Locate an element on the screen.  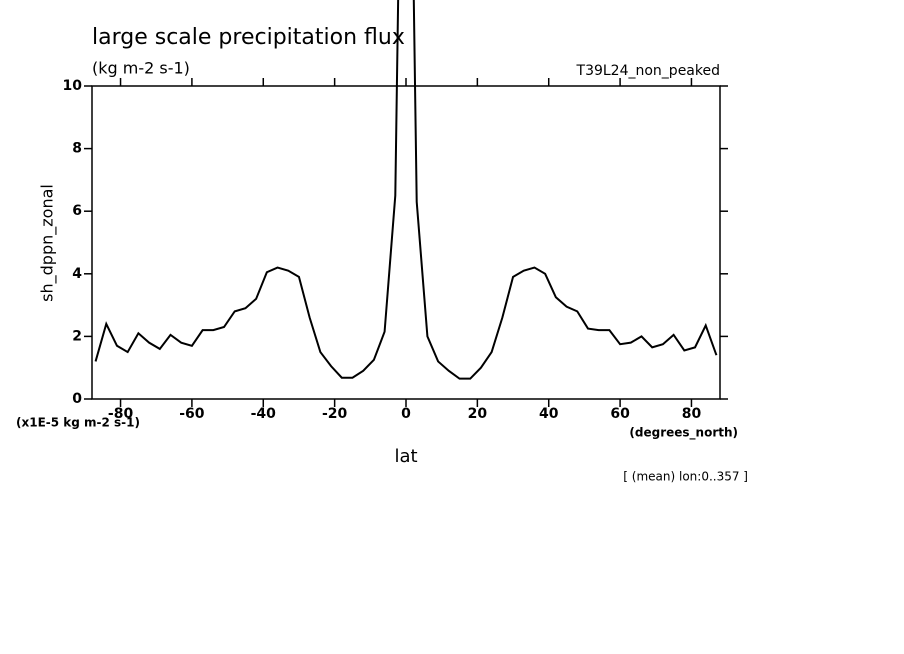
x-tick-label: 80 is located at coordinates (692, 414).